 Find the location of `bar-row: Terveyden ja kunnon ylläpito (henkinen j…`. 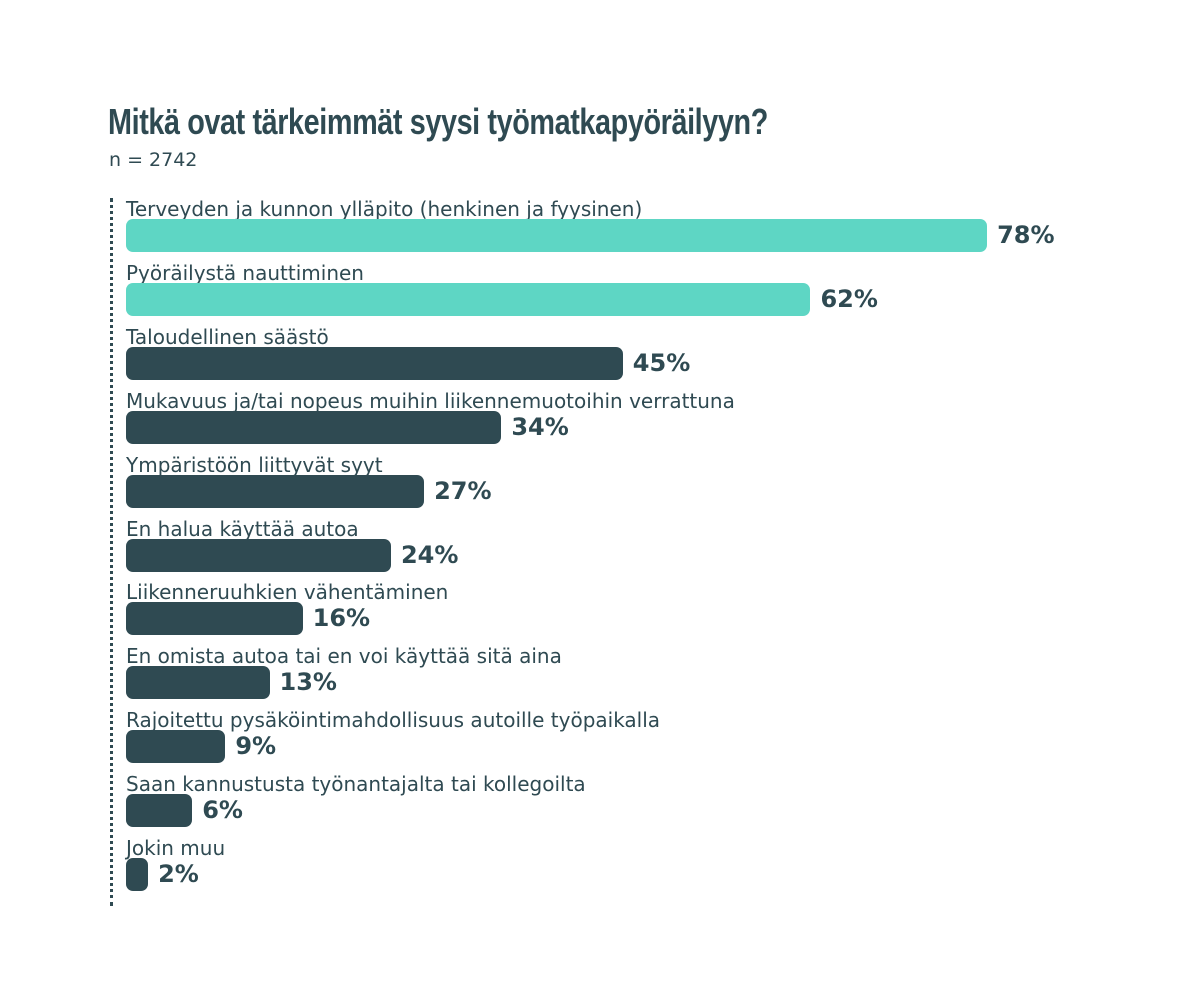

bar-row: Terveyden ja kunnon ylläpito (henkinen j… is located at coordinates (600, 228).